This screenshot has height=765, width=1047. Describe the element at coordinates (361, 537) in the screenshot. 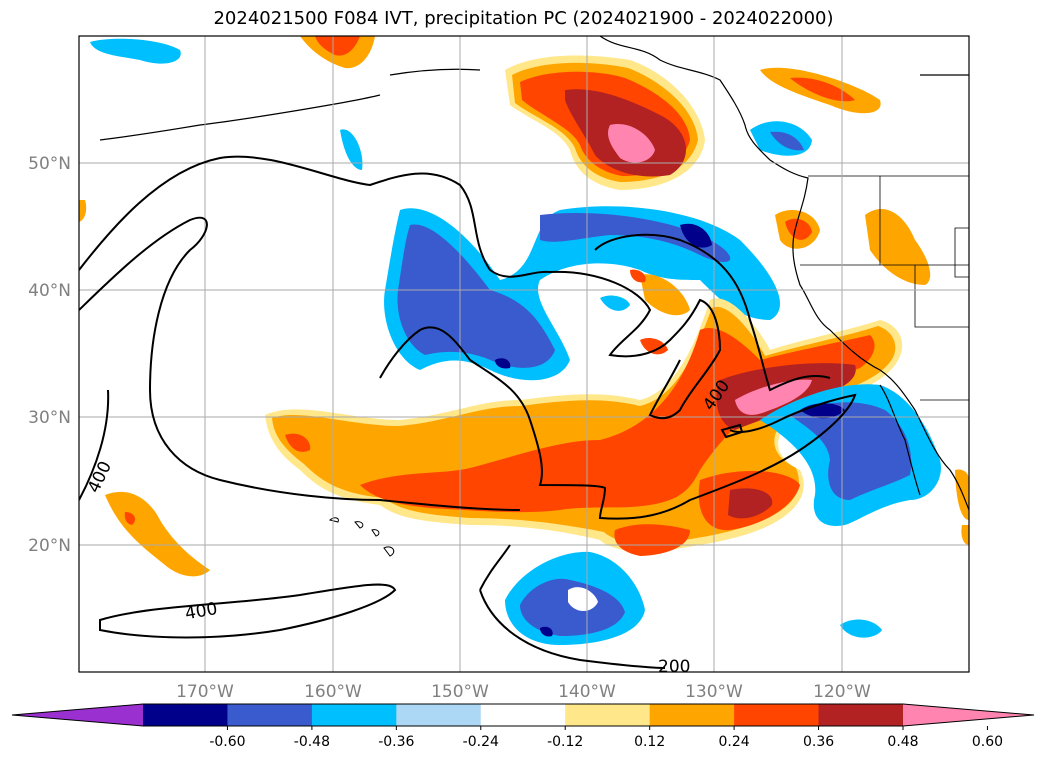

I see `hawaiian-islands` at that location.